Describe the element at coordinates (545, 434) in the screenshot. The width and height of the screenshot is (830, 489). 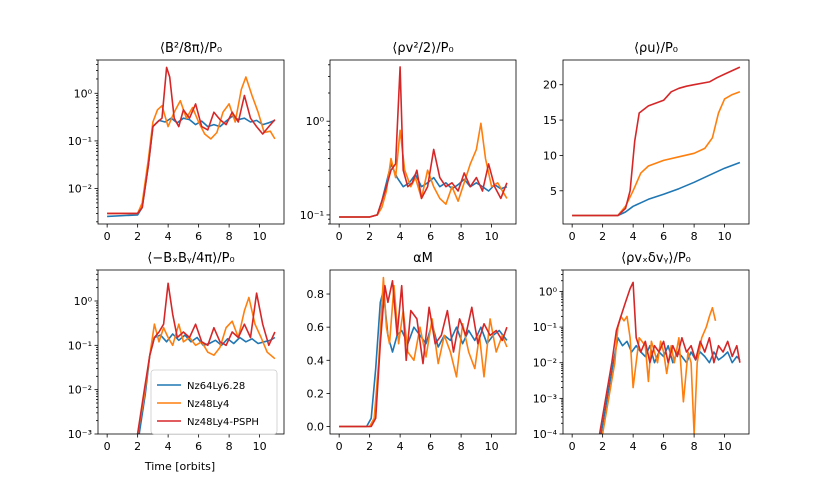
I see `y-tick-label-reynolds-stress: 10⁻⁴` at that location.